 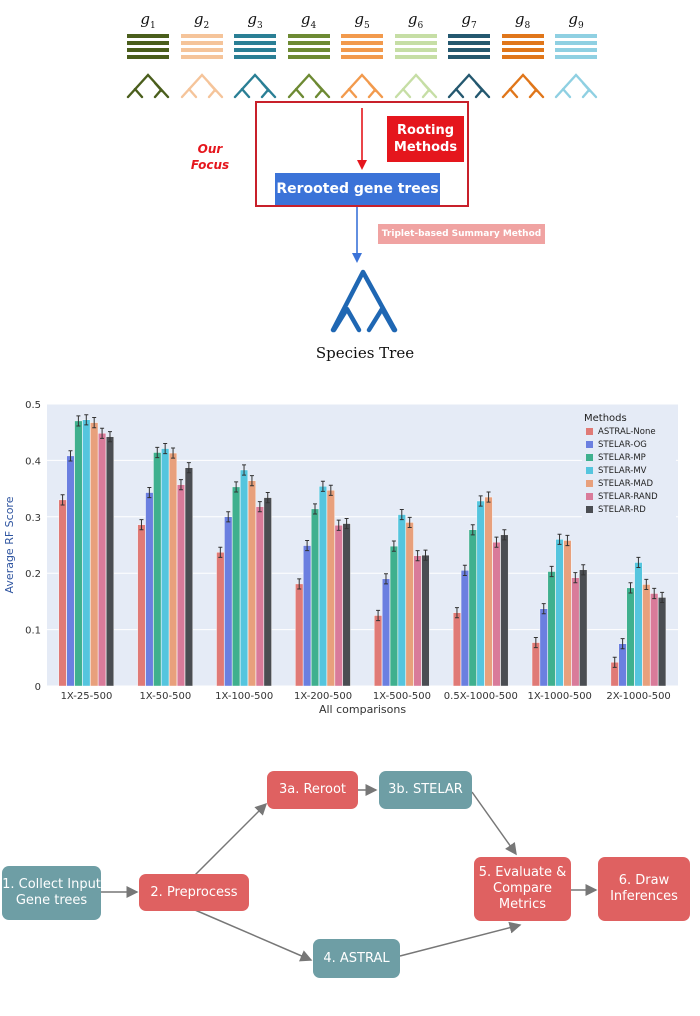 I want to click on gene-label-9: g9, so click(x=576, y=20).